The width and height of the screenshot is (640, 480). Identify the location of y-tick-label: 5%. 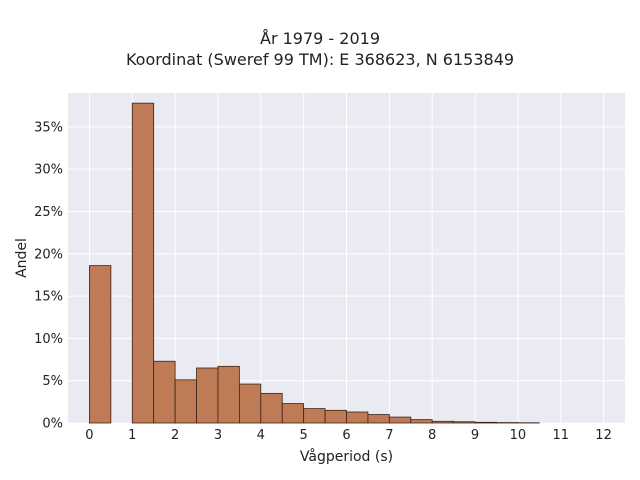
(52, 381).